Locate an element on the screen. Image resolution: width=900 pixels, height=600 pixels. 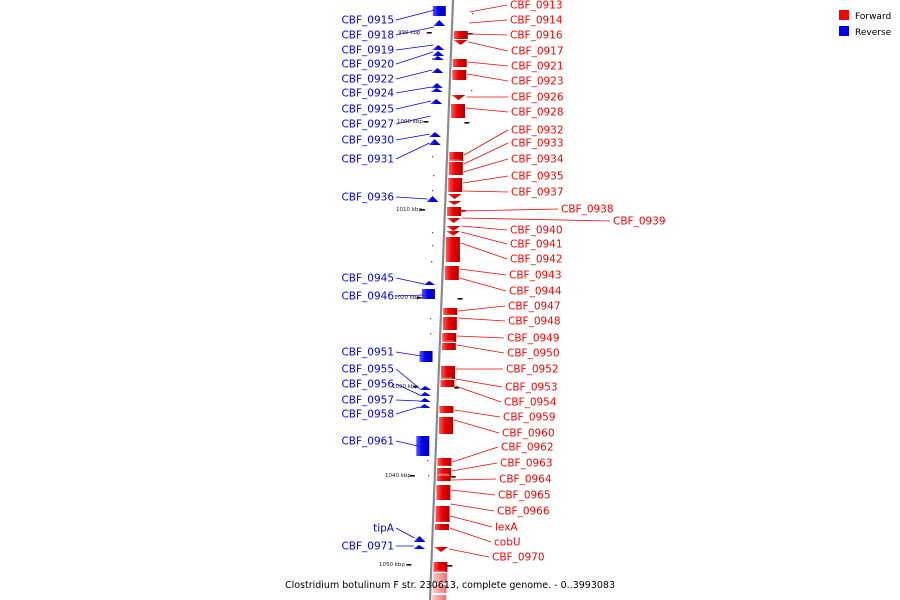
forward-gene-label: CBF_0938 is located at coordinates (587, 210).